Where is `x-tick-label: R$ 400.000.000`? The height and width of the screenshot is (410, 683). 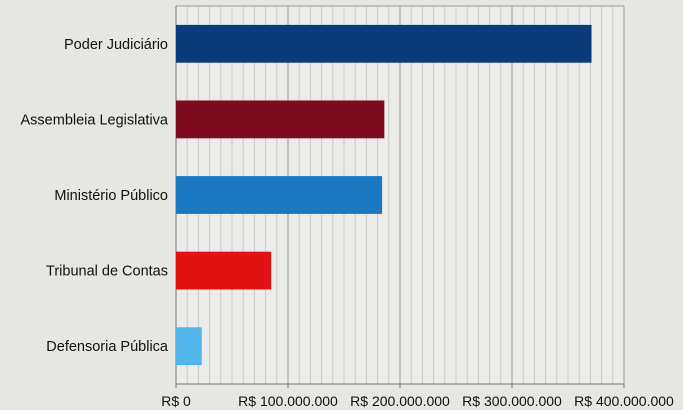 x-tick-label: R$ 400.000.000 is located at coordinates (624, 401).